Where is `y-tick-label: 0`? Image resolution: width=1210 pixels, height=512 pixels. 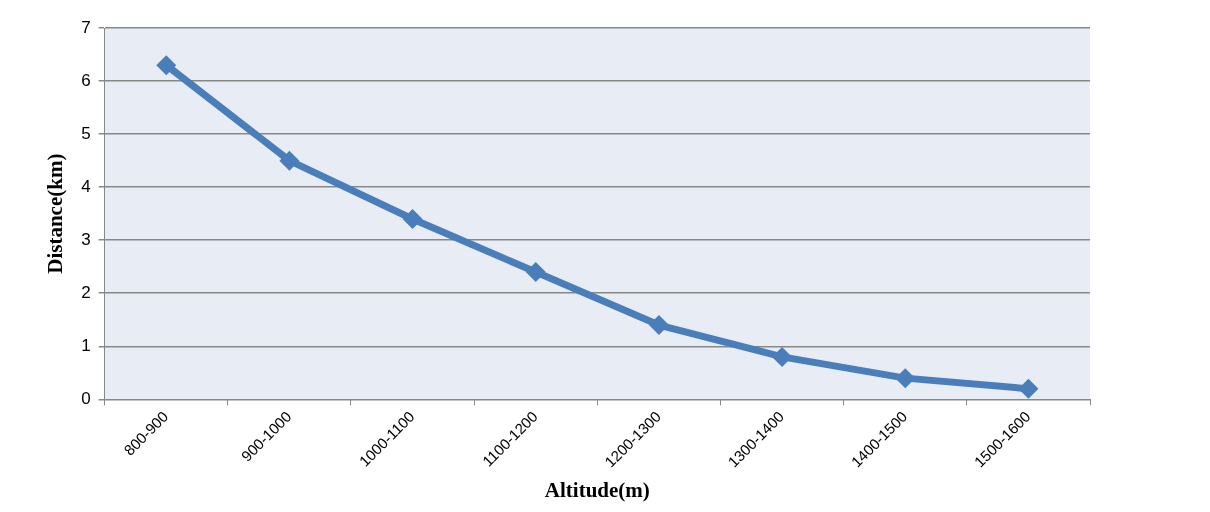 y-tick-label: 0 is located at coordinates (86, 399).